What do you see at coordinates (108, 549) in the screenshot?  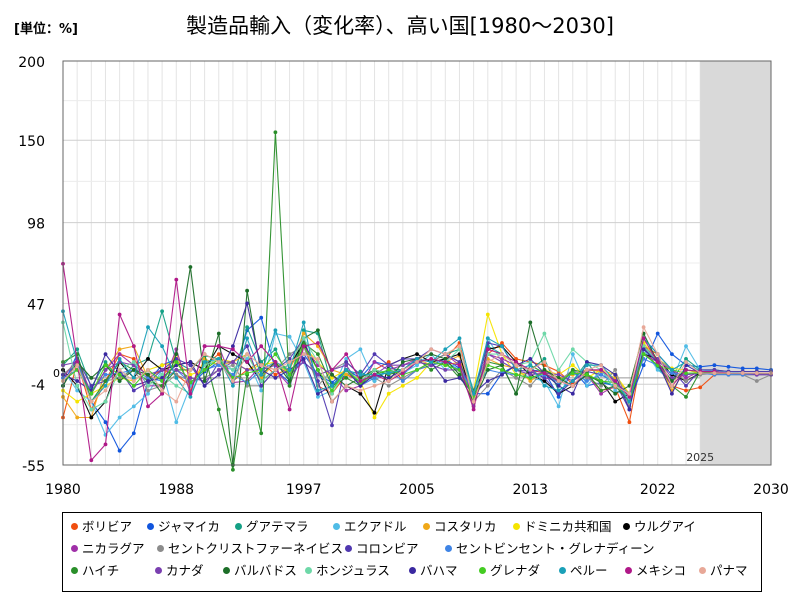 I see `legend-item: ニカラグア` at bounding box center [108, 549].